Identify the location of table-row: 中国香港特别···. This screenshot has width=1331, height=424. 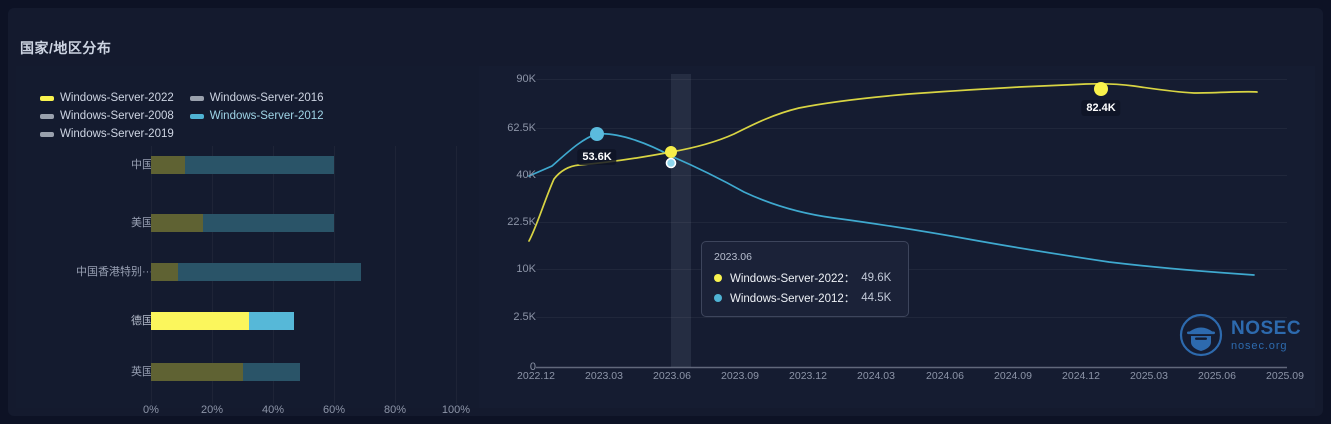
(247, 272).